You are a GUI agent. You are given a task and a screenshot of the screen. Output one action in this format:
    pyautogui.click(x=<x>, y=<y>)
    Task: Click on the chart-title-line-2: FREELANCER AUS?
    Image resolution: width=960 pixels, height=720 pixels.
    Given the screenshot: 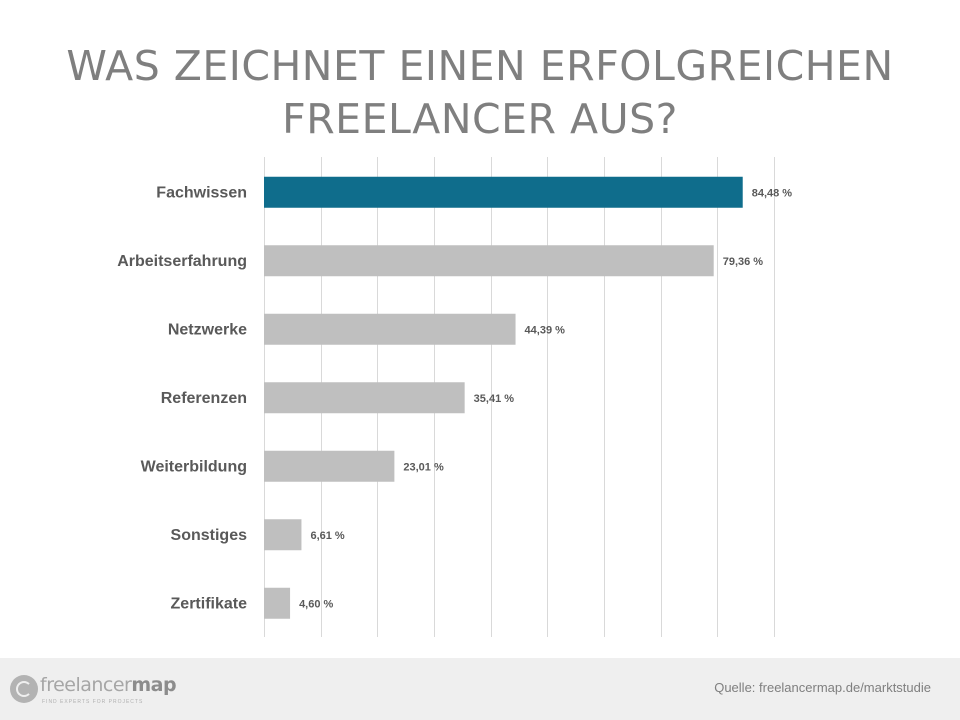 What is the action you would take?
    pyautogui.click(x=480, y=119)
    